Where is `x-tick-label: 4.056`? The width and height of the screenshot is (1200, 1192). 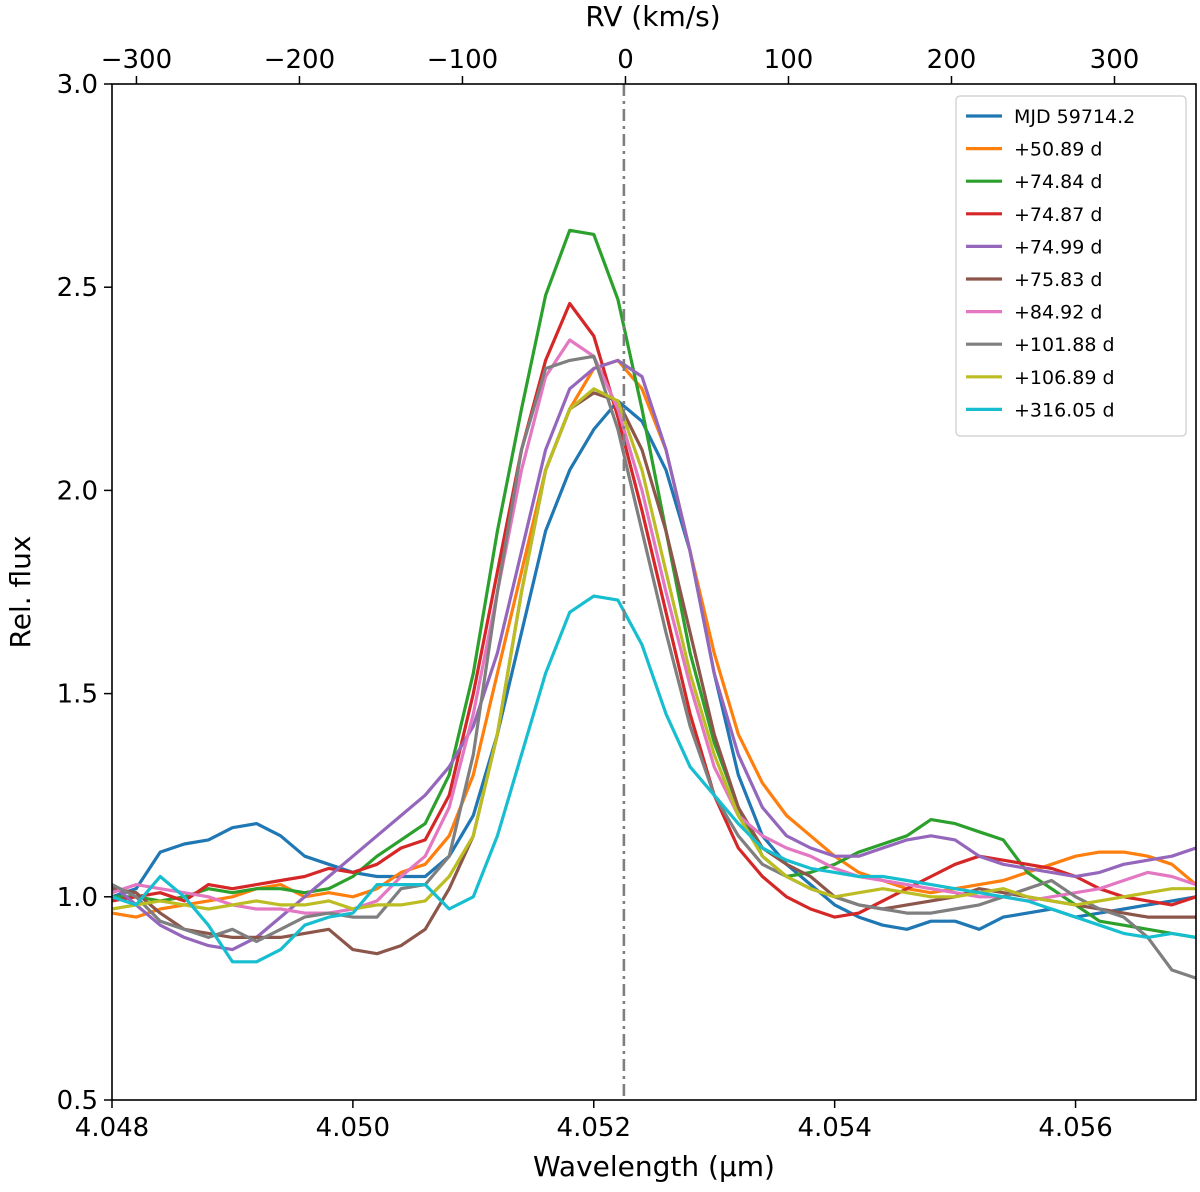 x-tick-label: 4.056 is located at coordinates (1075, 1128).